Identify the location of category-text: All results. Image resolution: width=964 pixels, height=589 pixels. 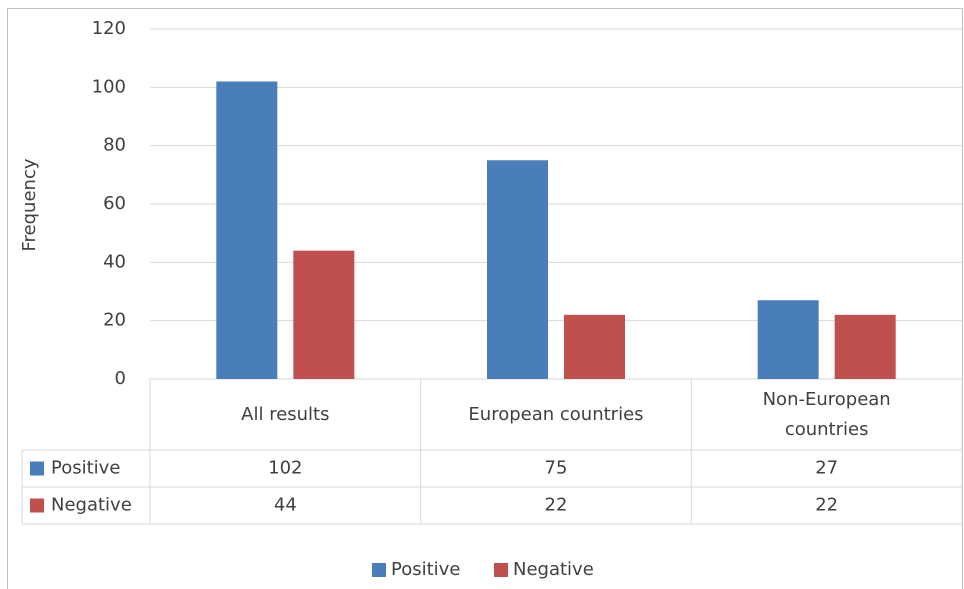
(285, 414).